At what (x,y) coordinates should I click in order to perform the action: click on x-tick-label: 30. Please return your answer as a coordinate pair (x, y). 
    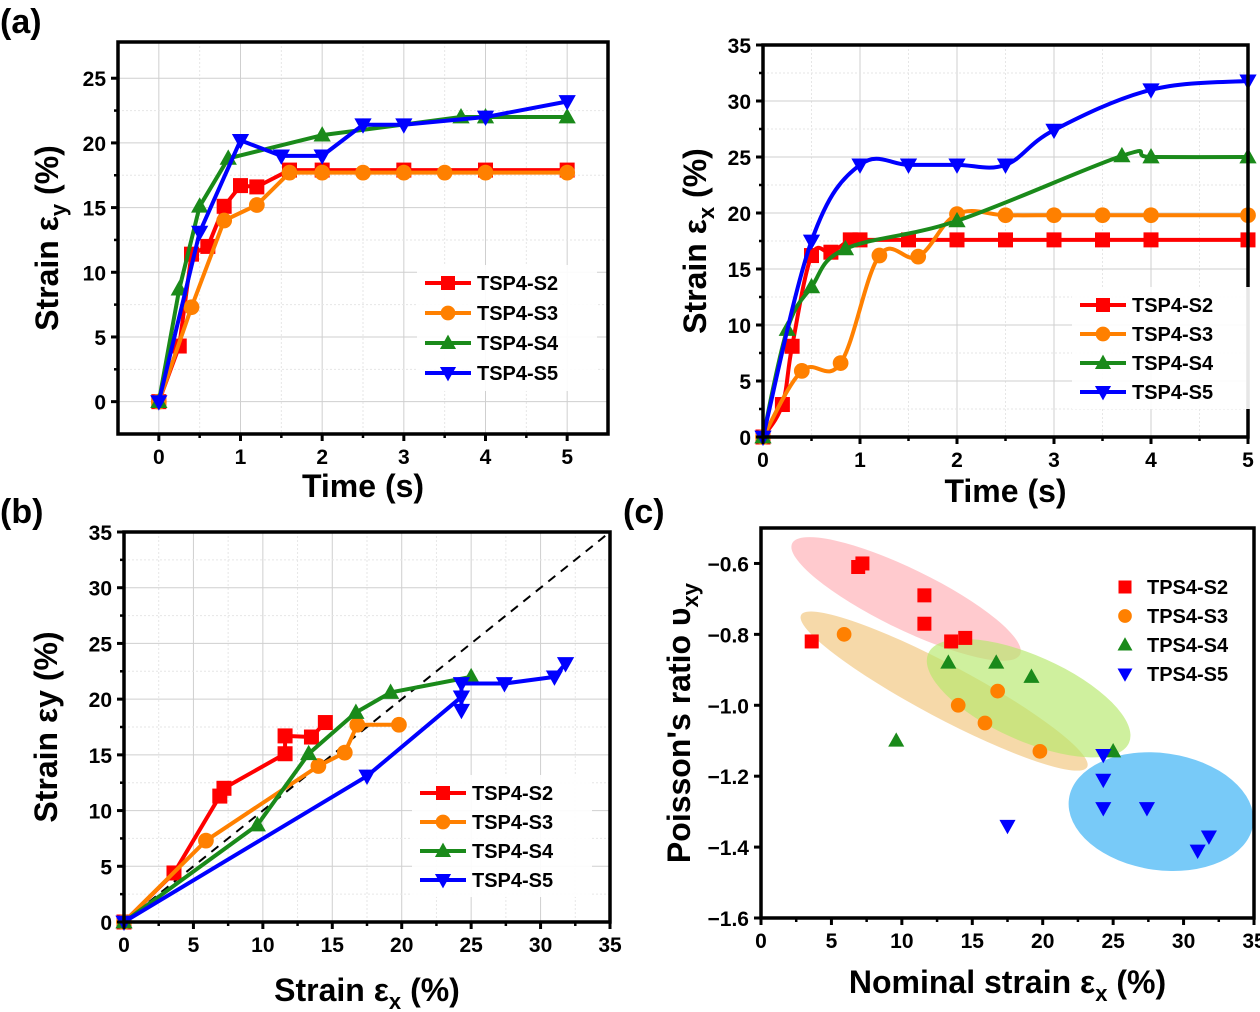
    Looking at the image, I should click on (540, 945).